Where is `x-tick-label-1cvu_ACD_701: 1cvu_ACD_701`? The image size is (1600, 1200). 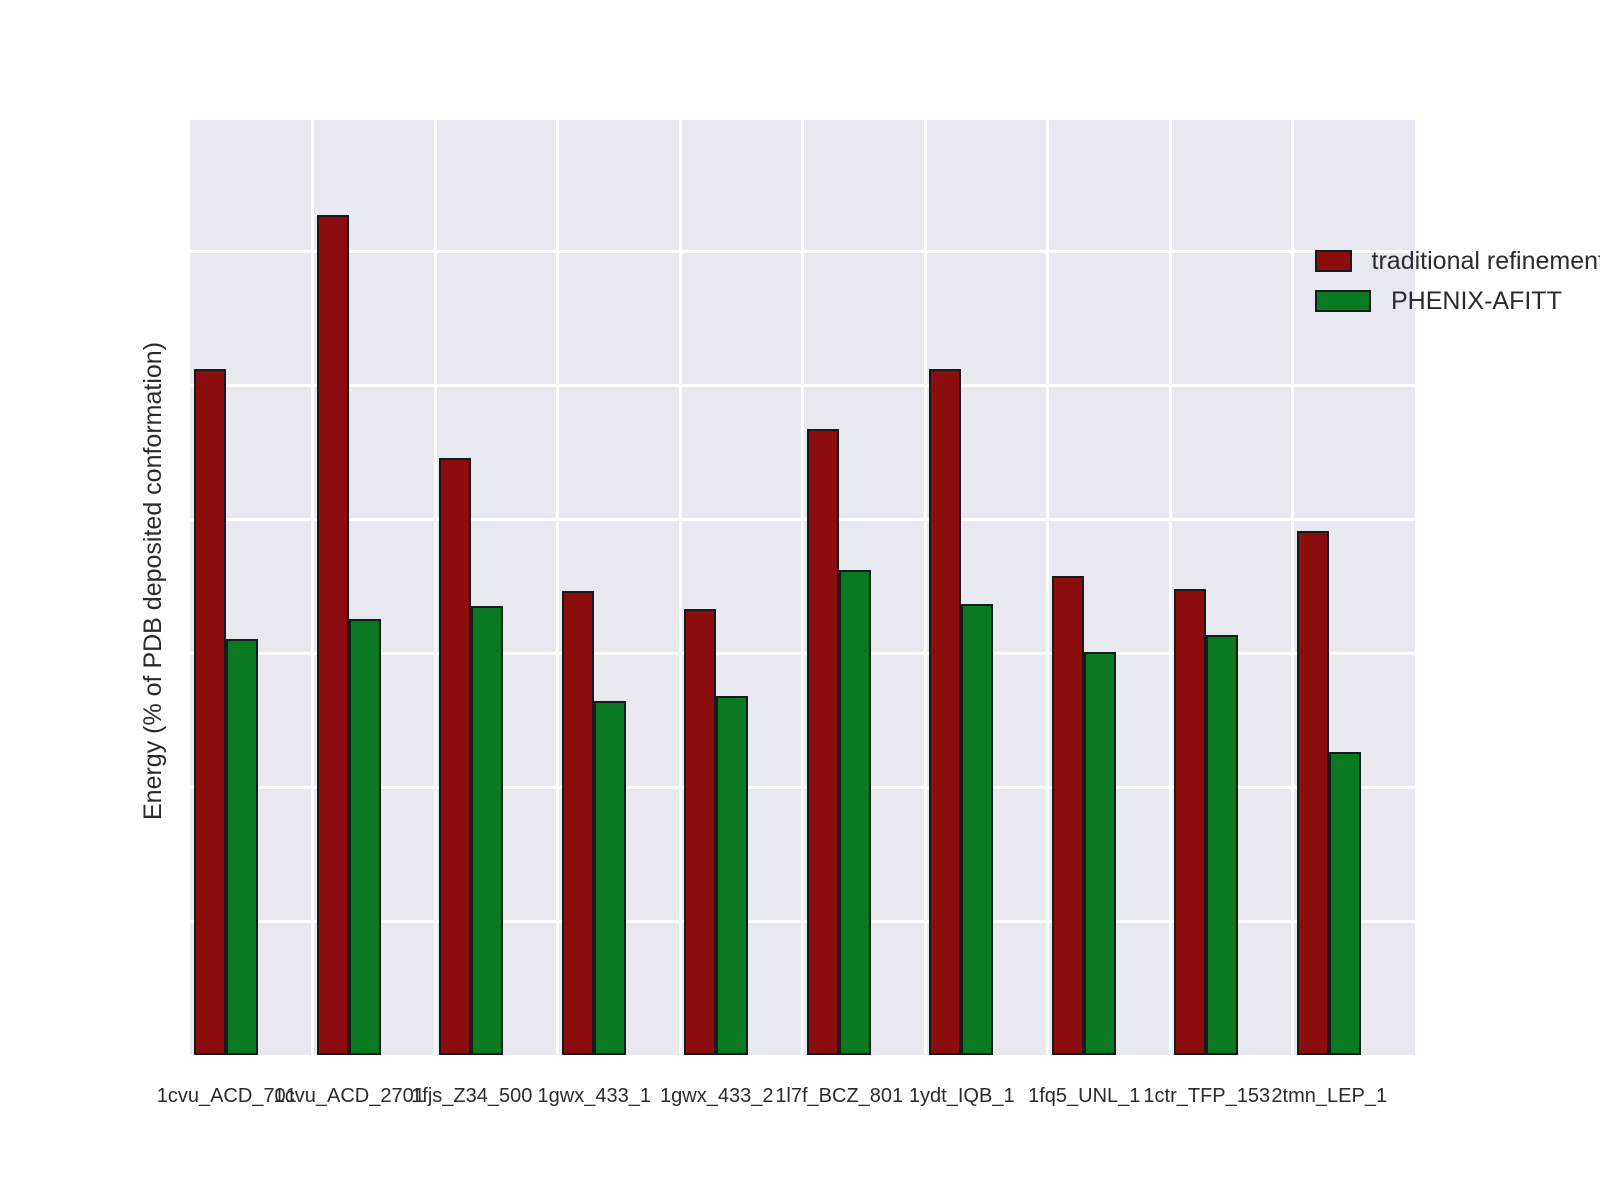
x-tick-label-1cvu_ACD_701: 1cvu_ACD_701 is located at coordinates (226, 1096).